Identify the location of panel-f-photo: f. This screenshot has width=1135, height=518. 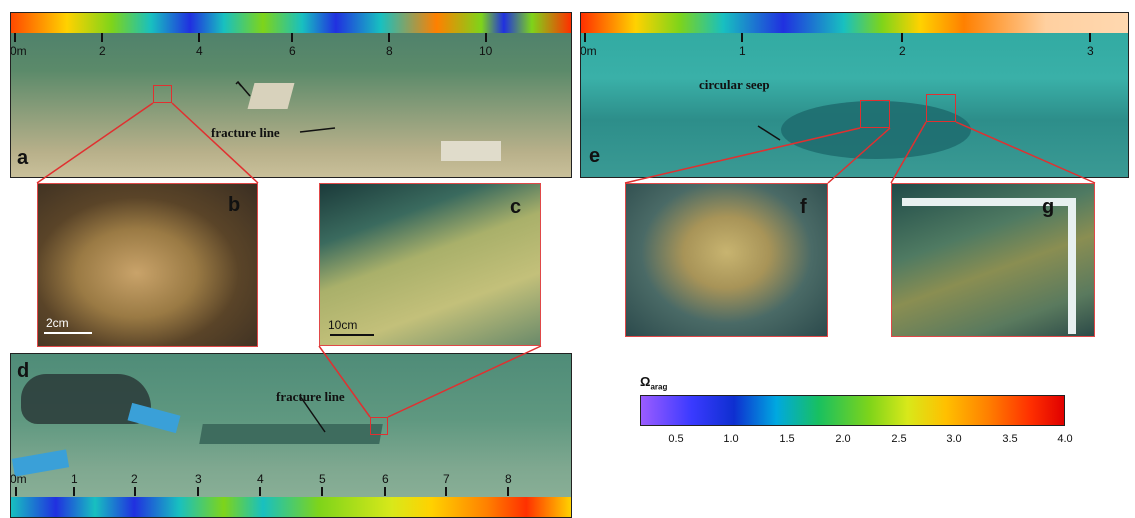
(726, 260).